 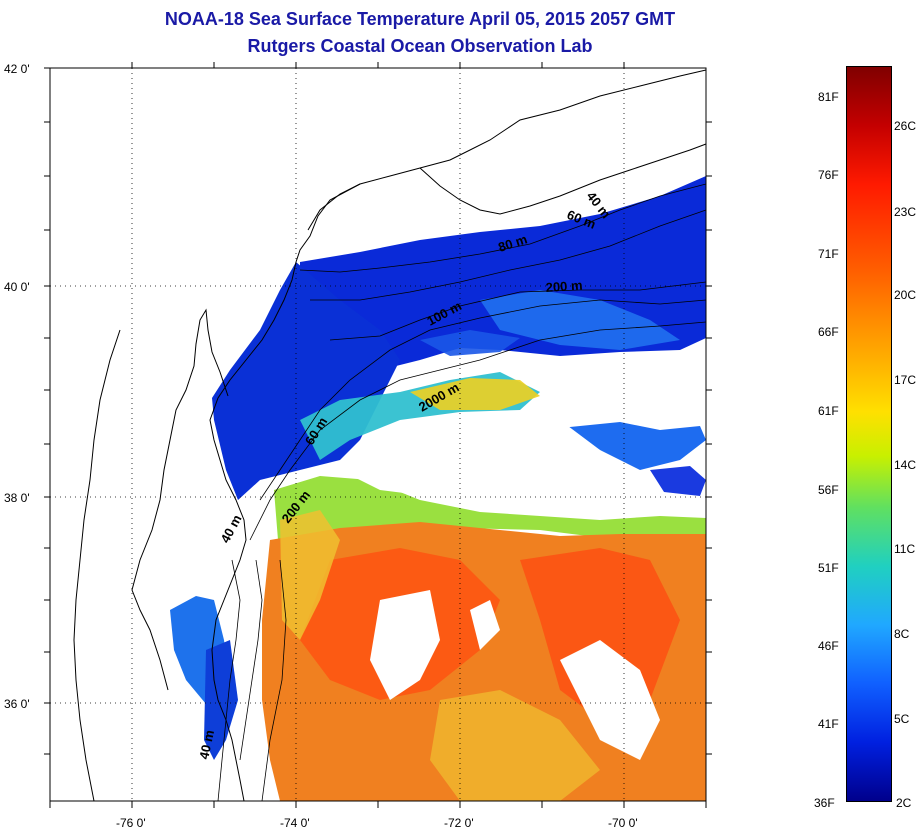 What do you see at coordinates (905, 380) in the screenshot?
I see `colorbar-c-label: 17C` at bounding box center [905, 380].